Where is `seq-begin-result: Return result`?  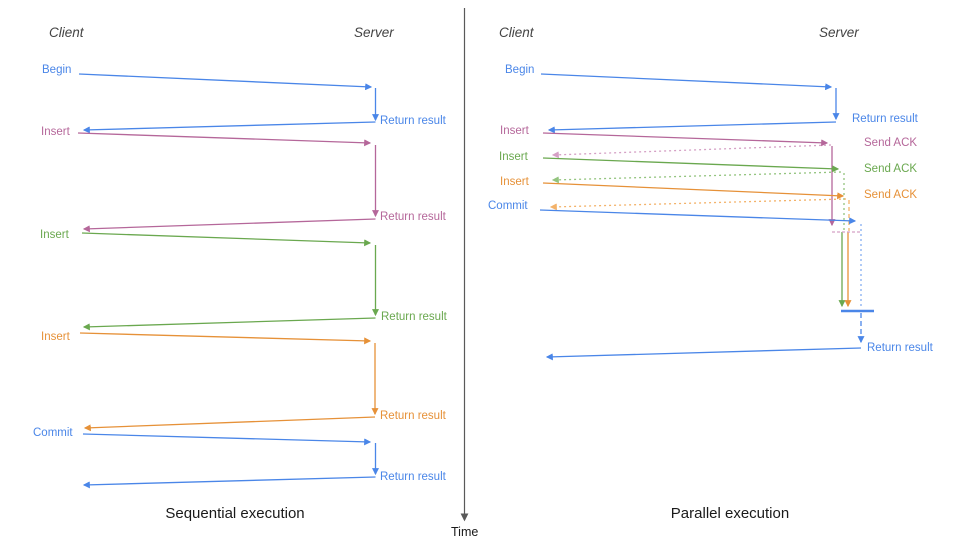 seq-begin-result: Return result is located at coordinates (413, 121).